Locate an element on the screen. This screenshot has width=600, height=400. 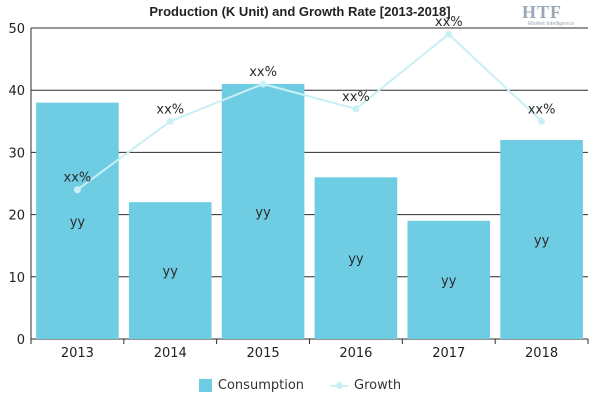
y-tick-label: 10 is located at coordinates (16, 278).